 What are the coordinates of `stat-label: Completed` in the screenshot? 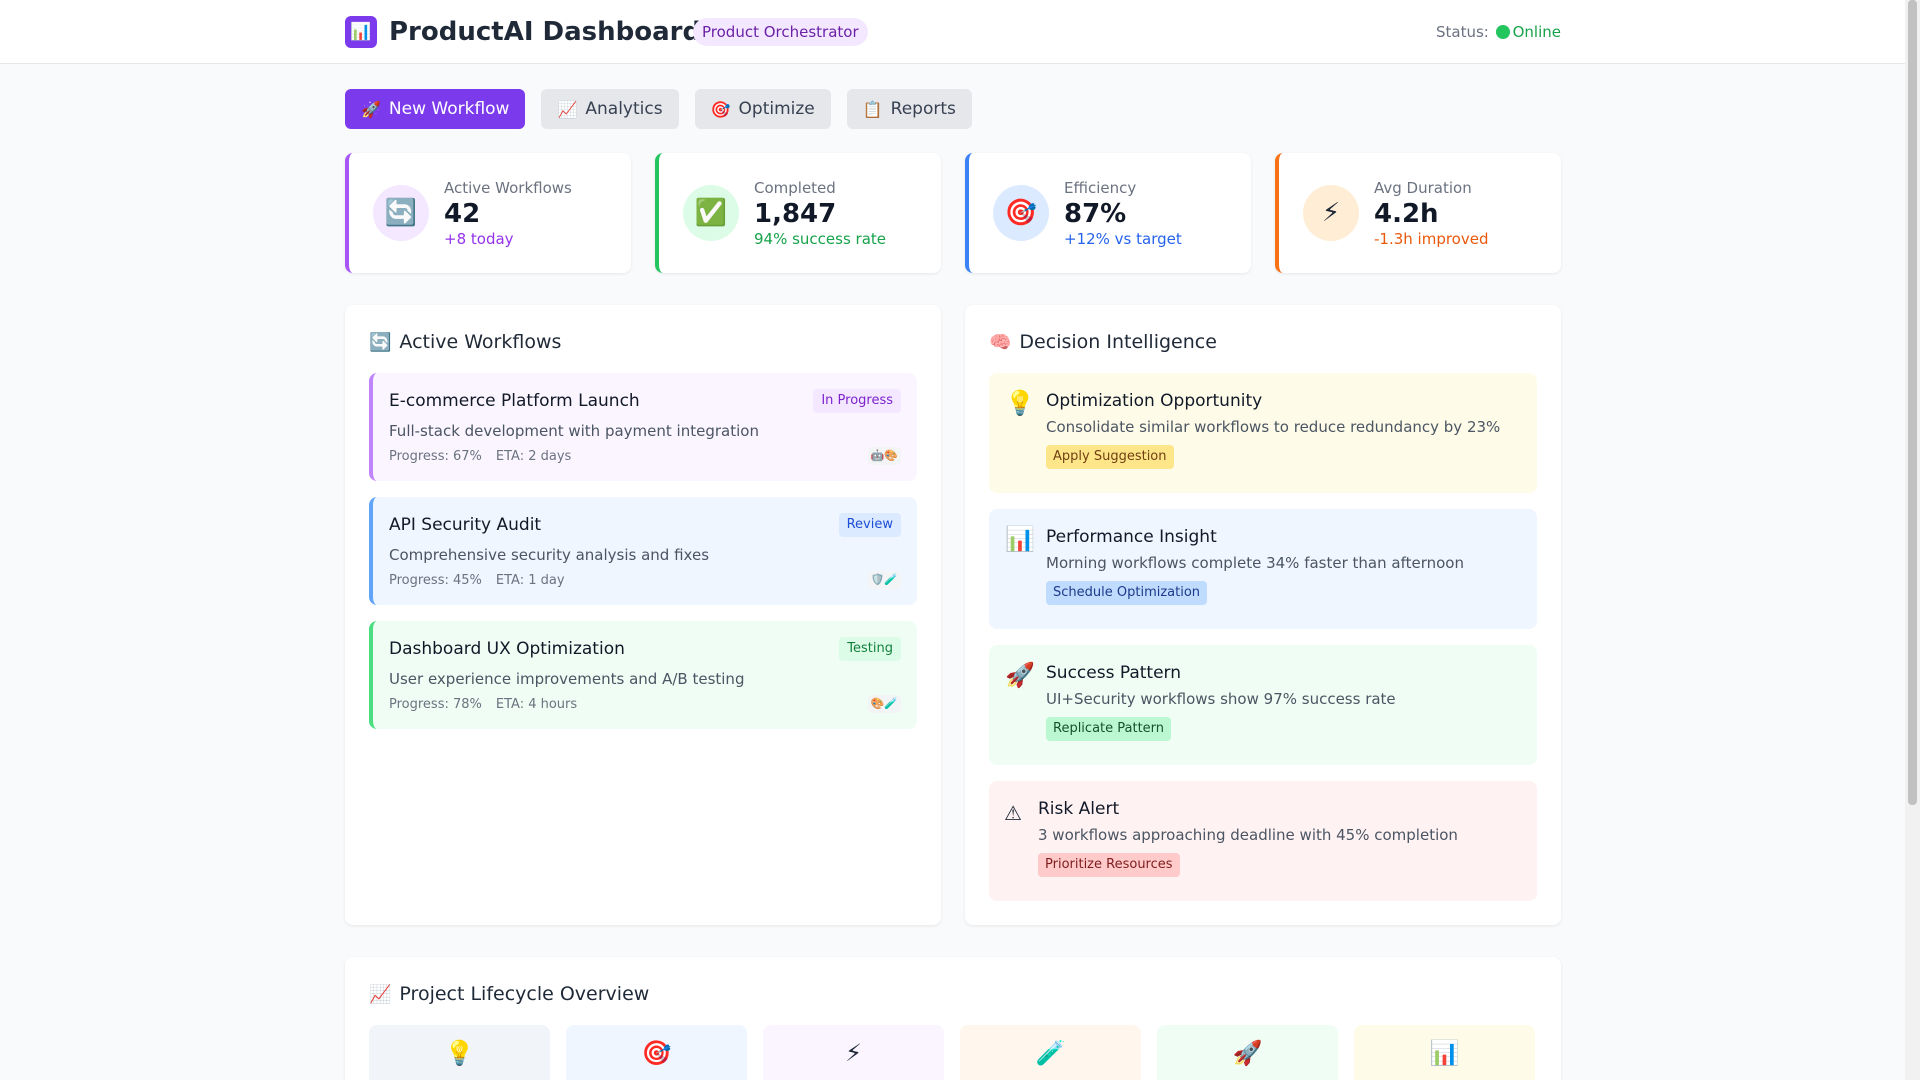 It's located at (795, 188).